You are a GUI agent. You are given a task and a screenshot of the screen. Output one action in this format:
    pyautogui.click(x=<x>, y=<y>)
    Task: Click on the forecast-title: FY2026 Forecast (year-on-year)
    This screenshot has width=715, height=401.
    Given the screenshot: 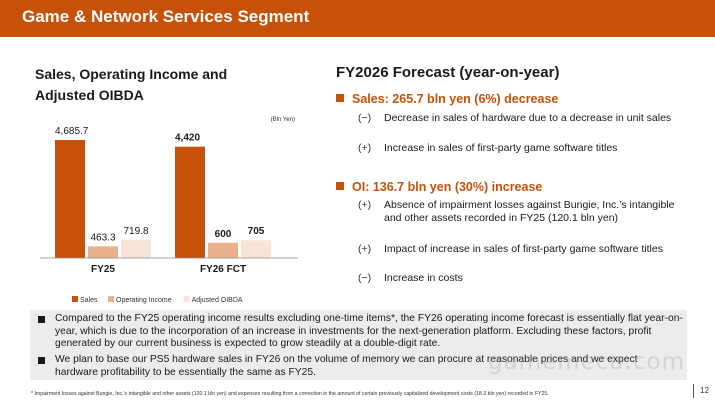 What is the action you would take?
    pyautogui.click(x=448, y=72)
    